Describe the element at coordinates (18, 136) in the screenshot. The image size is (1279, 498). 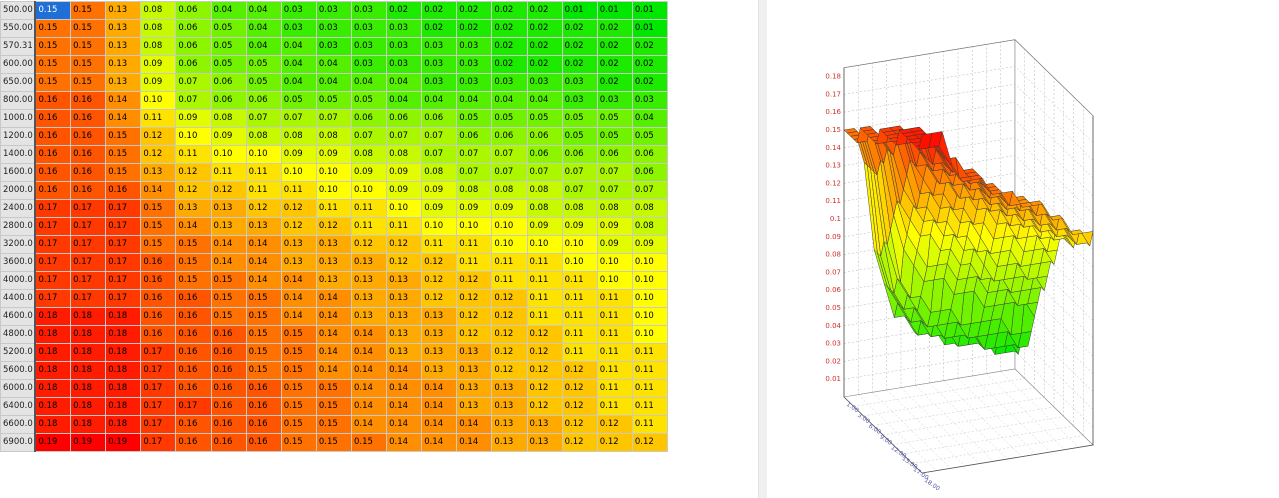
I see `row-header: 1200.0` at that location.